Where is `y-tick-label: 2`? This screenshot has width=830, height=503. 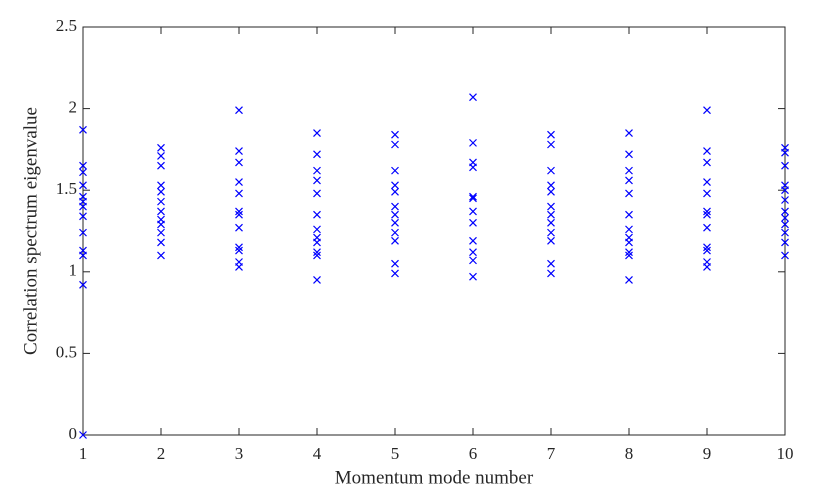
y-tick-label: 2 is located at coordinates (73, 107).